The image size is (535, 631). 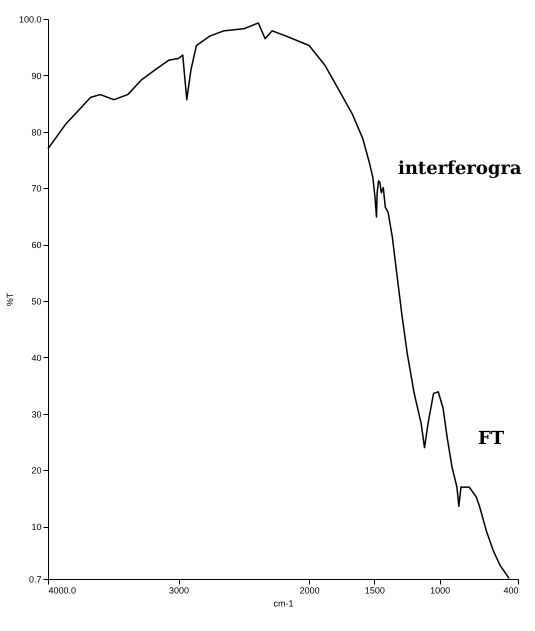 What do you see at coordinates (179, 591) in the screenshot?
I see `x-tick-label: 3000` at bounding box center [179, 591].